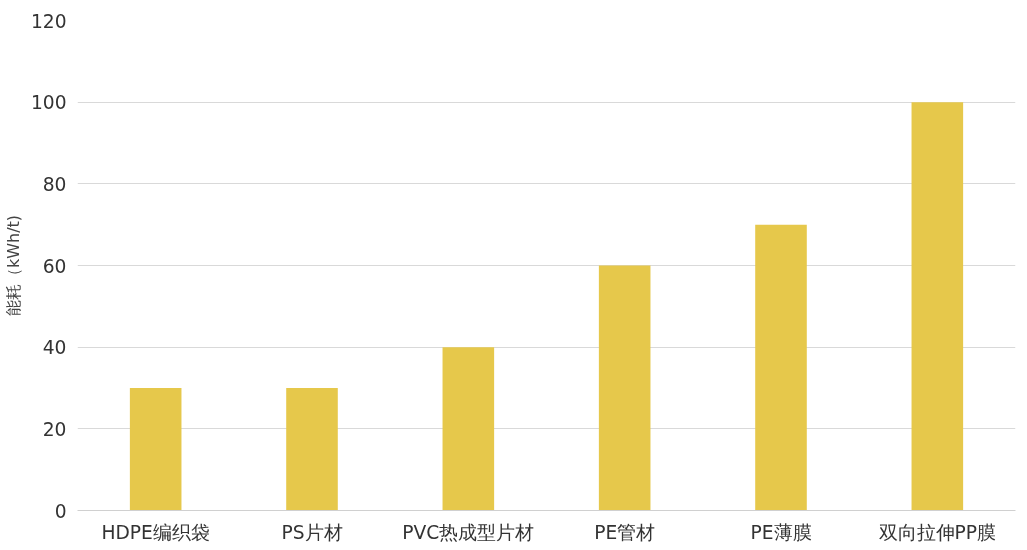 Image resolution: width=1027 pixels, height=550 pixels. Describe the element at coordinates (54, 184) in the screenshot. I see `y-tick-label: 80` at that location.